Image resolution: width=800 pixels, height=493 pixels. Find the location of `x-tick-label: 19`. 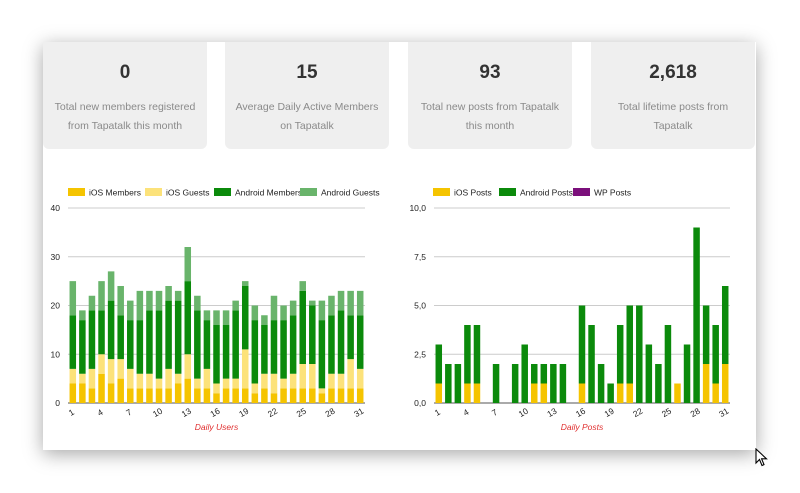

x-tick-label: 19 is located at coordinates (243, 413).